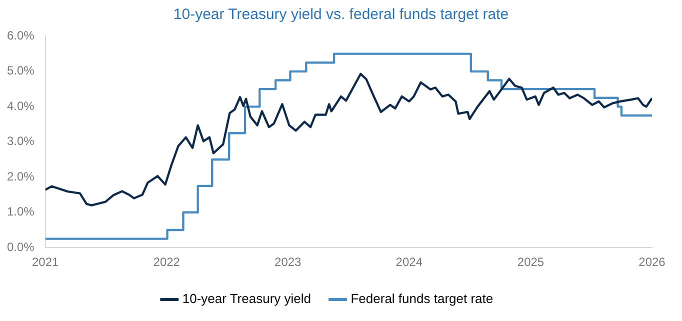 The width and height of the screenshot is (682, 321). Describe the element at coordinates (20, 141) in the screenshot. I see `y-tick-label: 3.0%` at that location.